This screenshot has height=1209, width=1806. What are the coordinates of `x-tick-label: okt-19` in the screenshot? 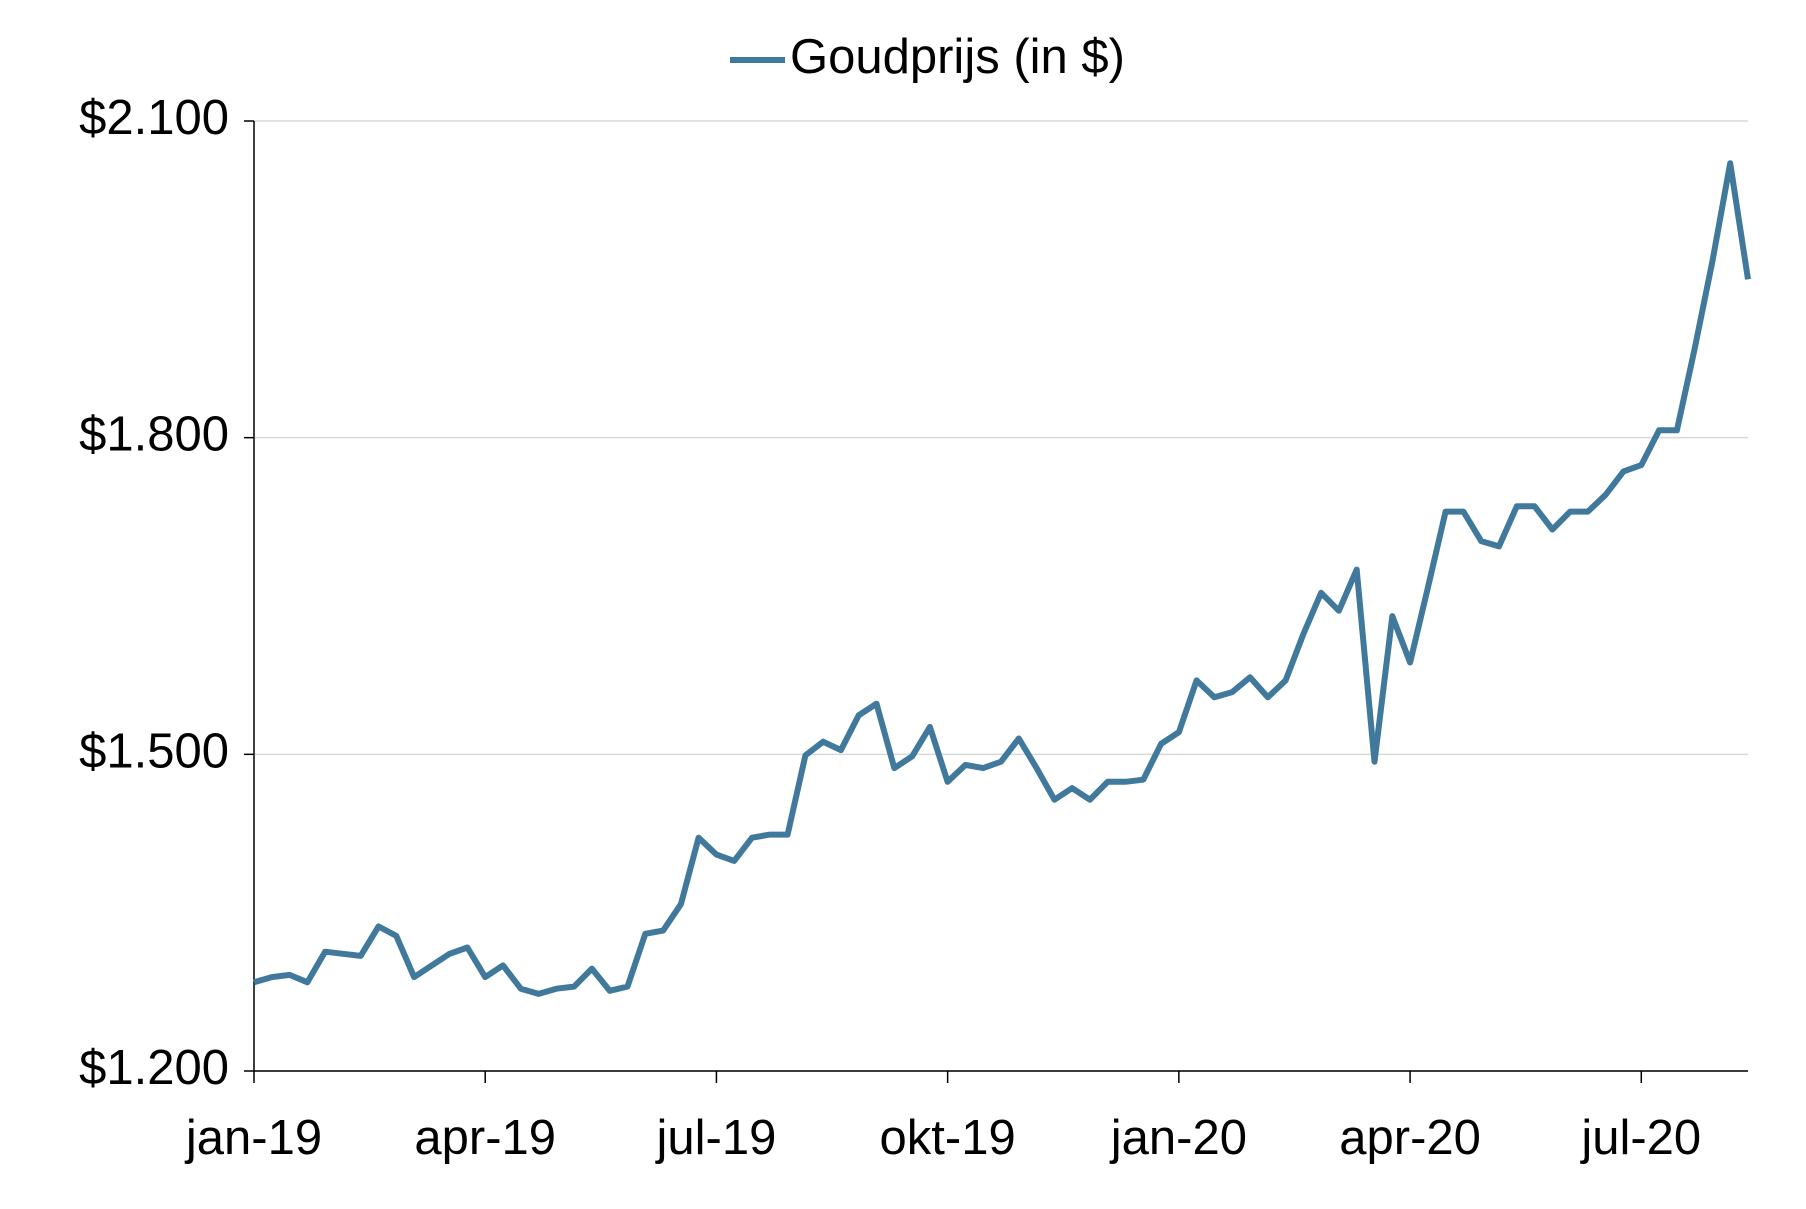 It's located at (948, 1138).